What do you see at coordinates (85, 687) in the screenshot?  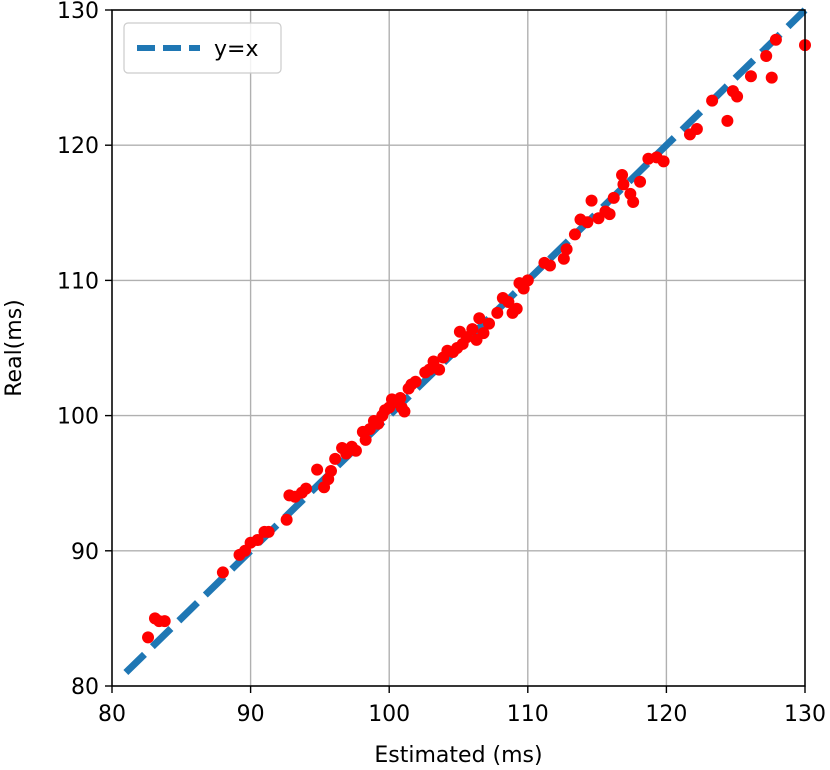 I see `y-tick-label: 80` at bounding box center [85, 687].